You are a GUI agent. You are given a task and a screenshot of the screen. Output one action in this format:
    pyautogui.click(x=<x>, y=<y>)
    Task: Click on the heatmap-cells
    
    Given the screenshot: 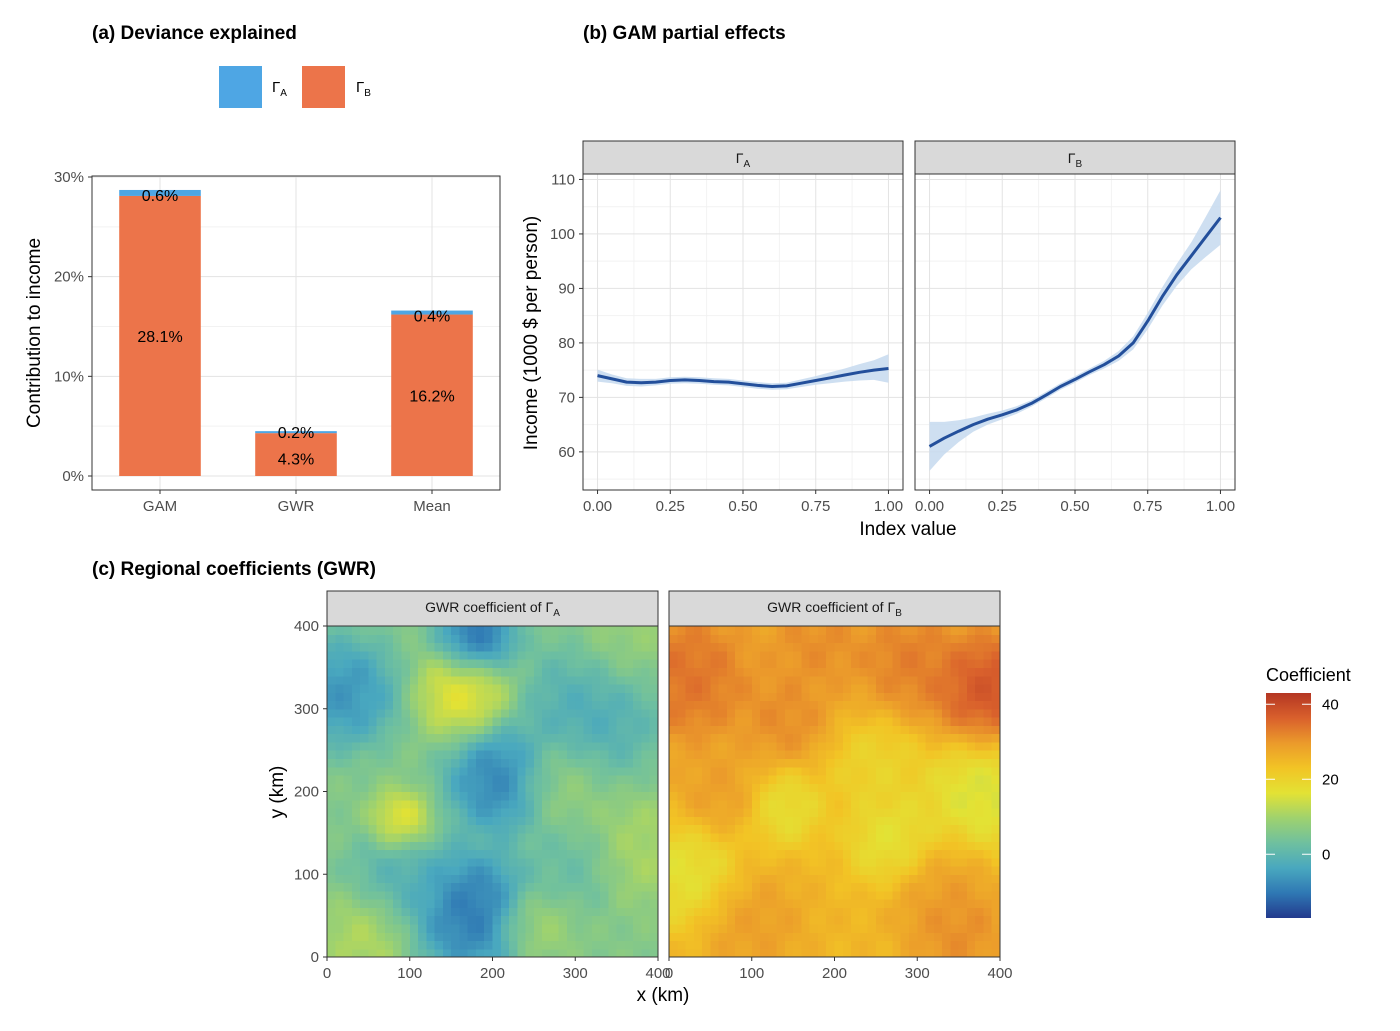 What is the action you would take?
    pyautogui.click(x=493, y=792)
    